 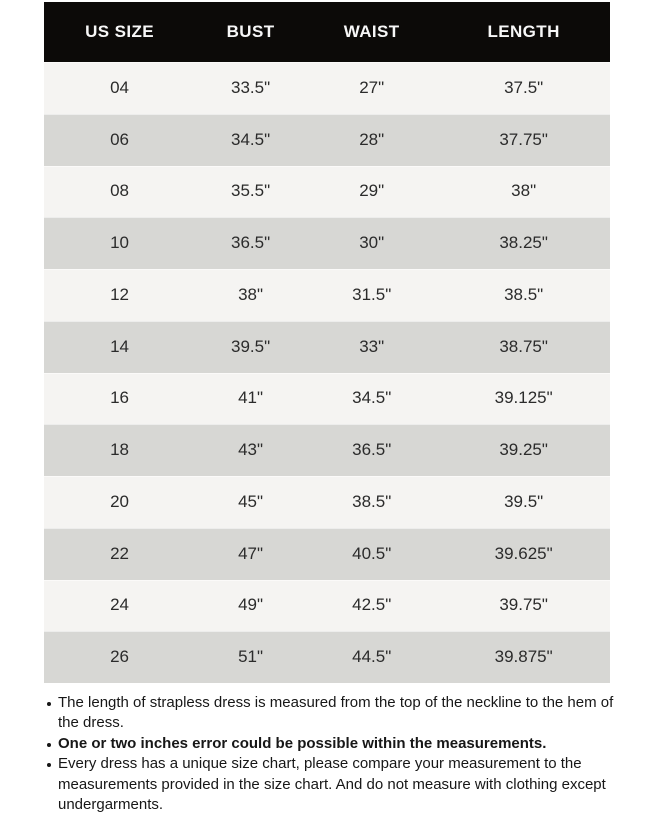 What do you see at coordinates (523, 657) in the screenshot?
I see `cell-length: 39.875"` at bounding box center [523, 657].